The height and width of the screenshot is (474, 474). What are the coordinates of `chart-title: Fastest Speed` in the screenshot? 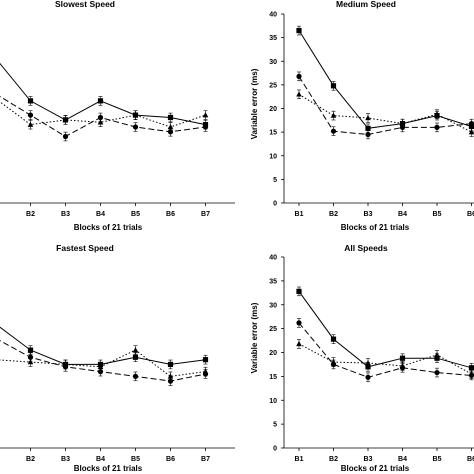 It's located at (85, 248).